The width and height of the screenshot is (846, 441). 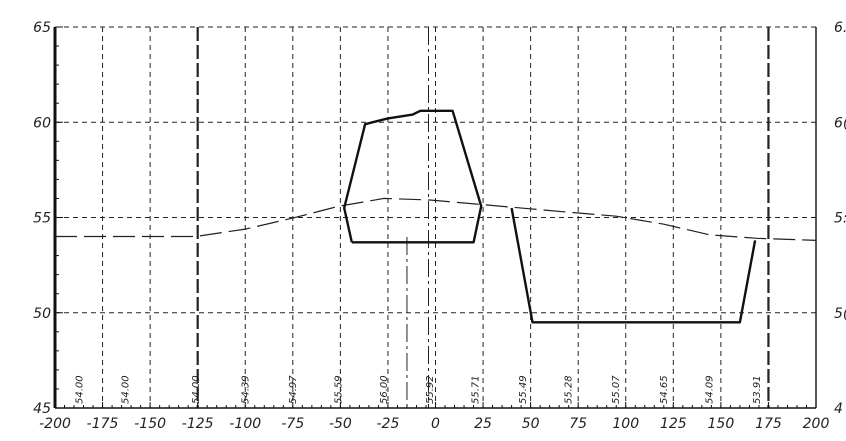 What do you see at coordinates (838, 409) in the screenshot?
I see `right-y-tick-label: 4` at bounding box center [838, 409].